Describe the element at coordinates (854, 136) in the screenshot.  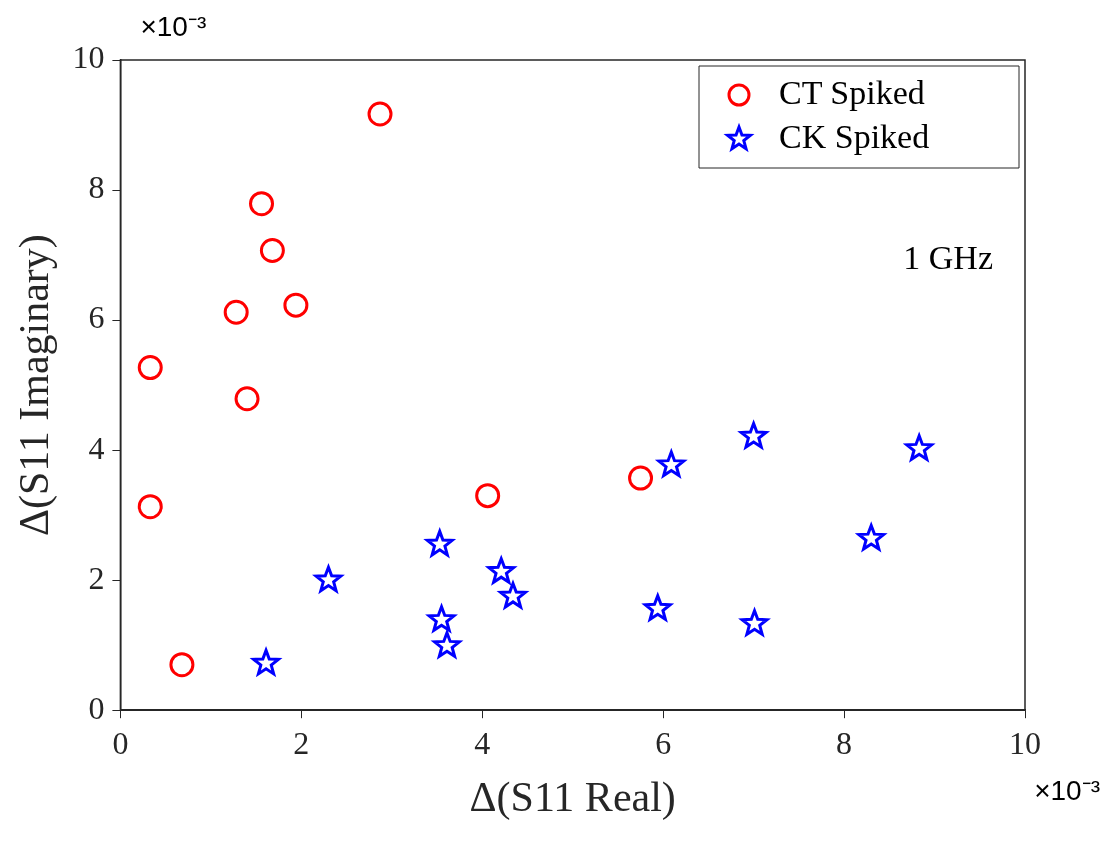
I see `legend-label: CK Spiked` at that location.